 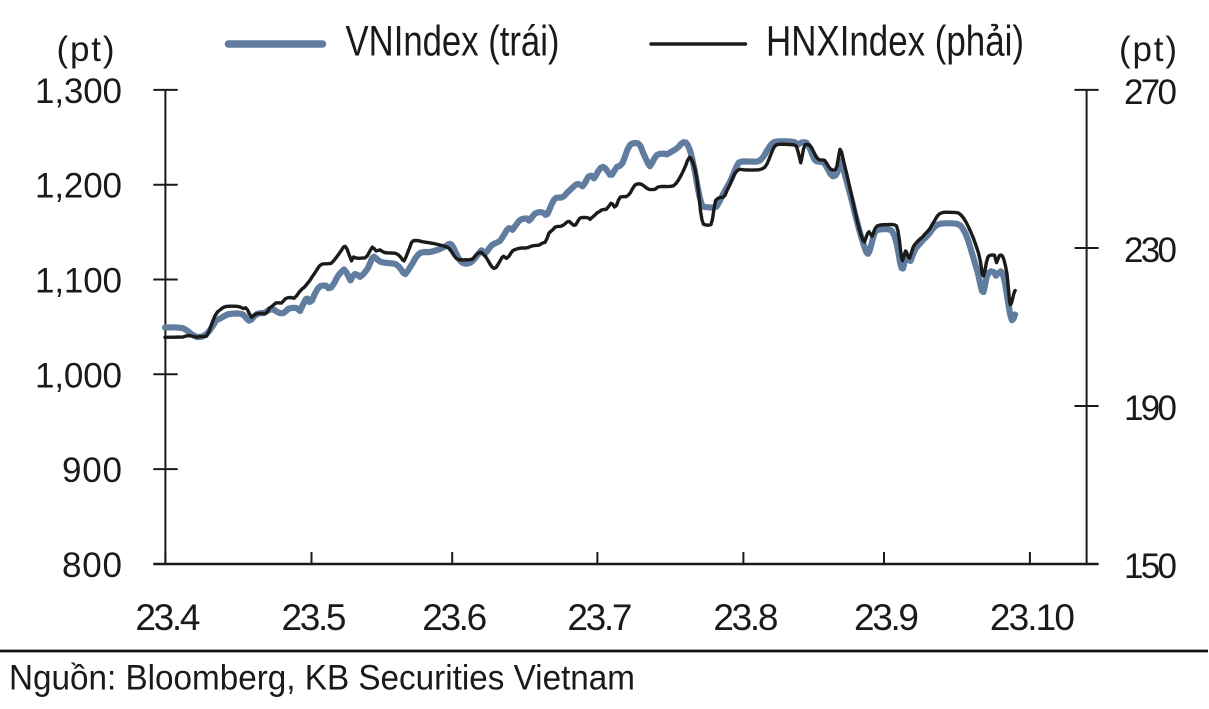 I want to click on svg-text: 230, so click(x=1150, y=250).